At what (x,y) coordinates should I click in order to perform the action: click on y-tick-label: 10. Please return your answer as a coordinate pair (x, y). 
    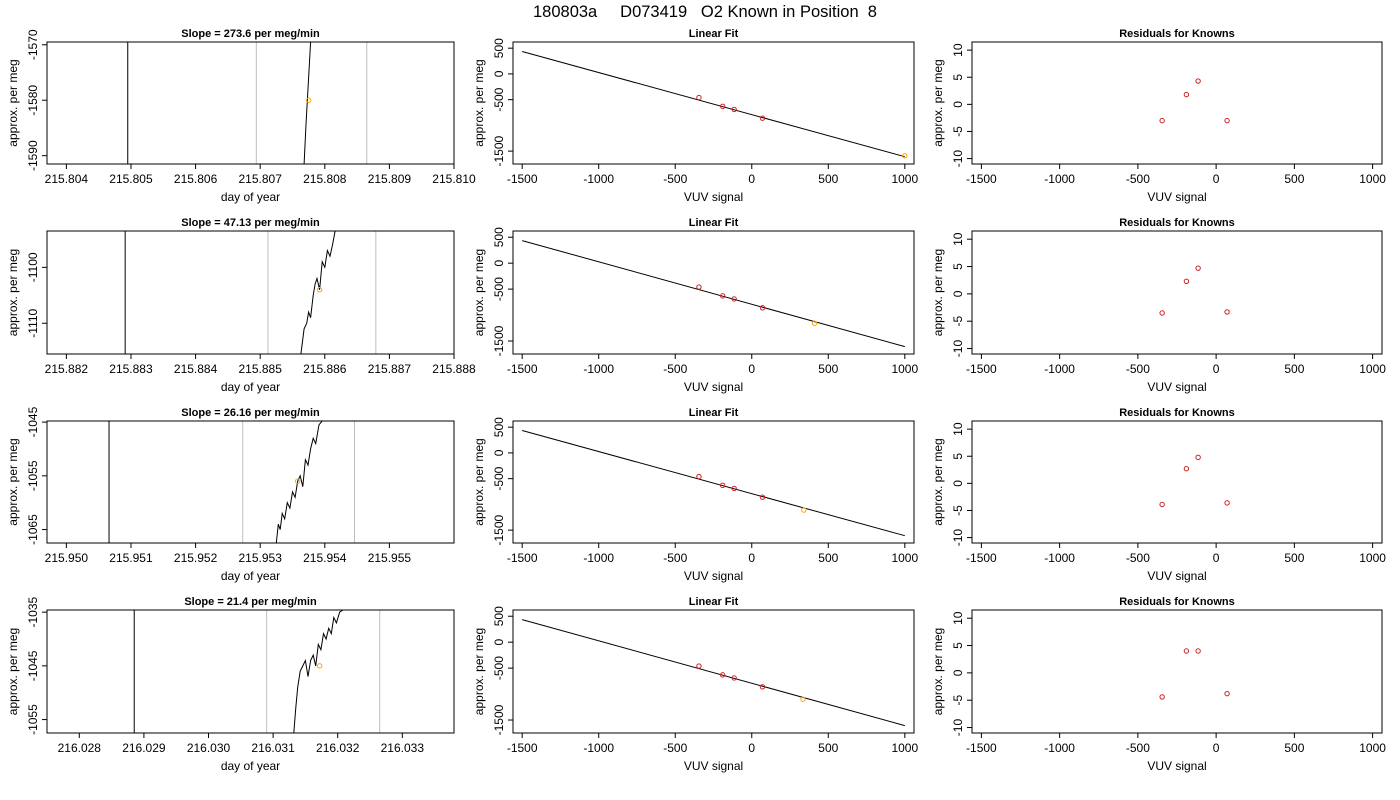
    Looking at the image, I should click on (958, 618).